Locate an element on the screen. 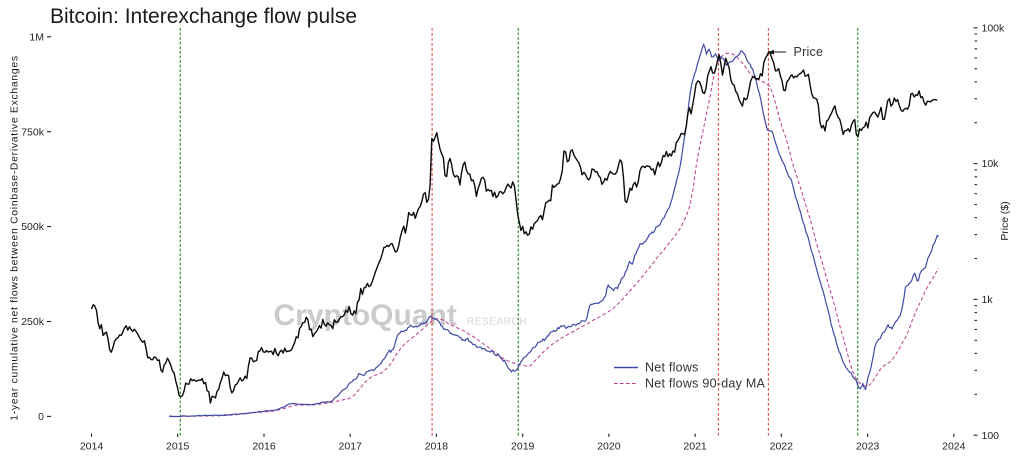 This screenshot has width=1024, height=457. svg-text: 2014 is located at coordinates (92, 447).